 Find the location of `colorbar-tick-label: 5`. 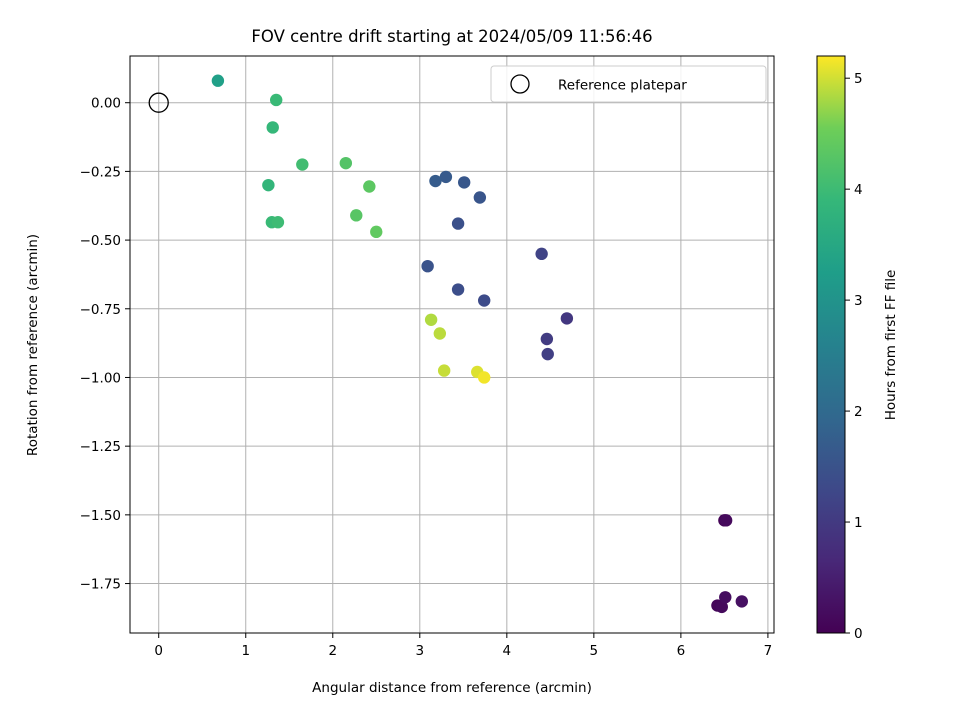

colorbar-tick-label: 5 is located at coordinates (858, 79).